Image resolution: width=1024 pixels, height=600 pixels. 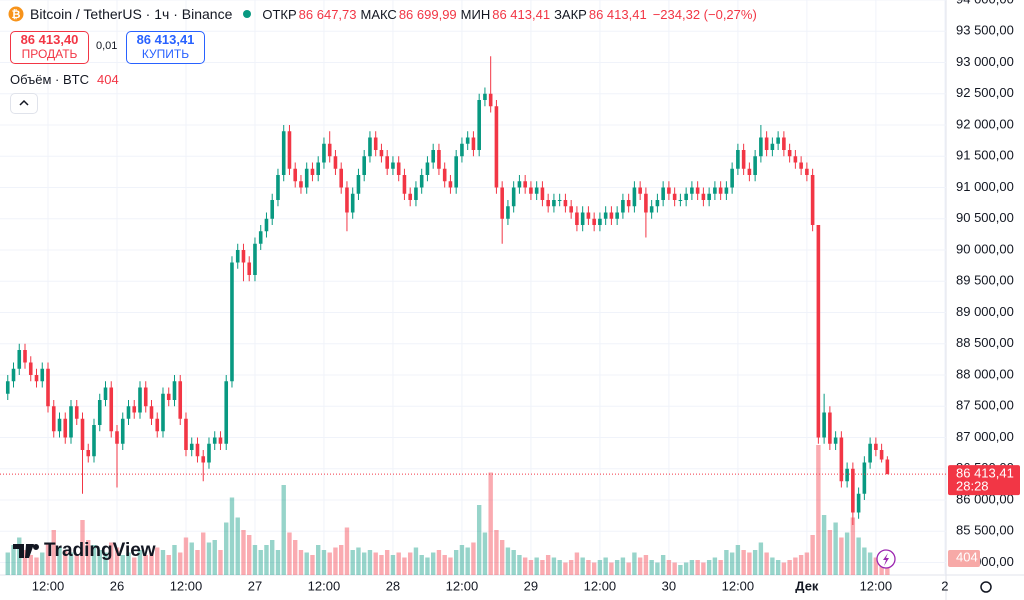 What do you see at coordinates (985, 30) in the screenshot?
I see `y-tick-label: 93 500,00` at bounding box center [985, 30].